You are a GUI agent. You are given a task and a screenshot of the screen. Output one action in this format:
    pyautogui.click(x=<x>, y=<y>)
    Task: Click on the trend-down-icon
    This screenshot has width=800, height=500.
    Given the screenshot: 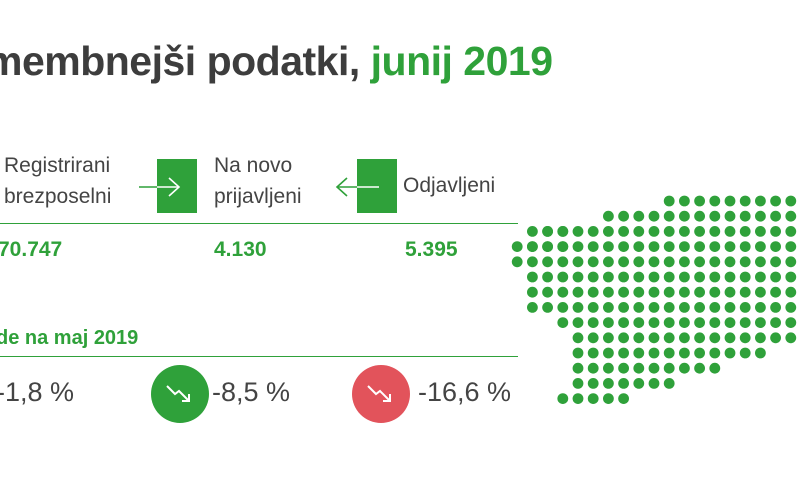 What is the action you would take?
    pyautogui.click(x=379, y=393)
    